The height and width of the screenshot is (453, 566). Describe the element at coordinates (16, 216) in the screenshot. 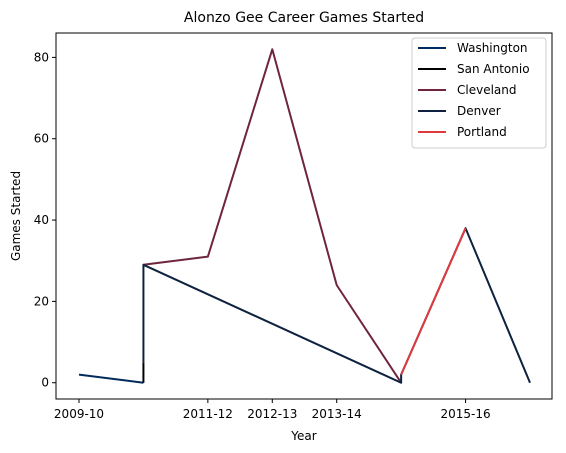

I see `y-axis-label: Games Started` at that location.